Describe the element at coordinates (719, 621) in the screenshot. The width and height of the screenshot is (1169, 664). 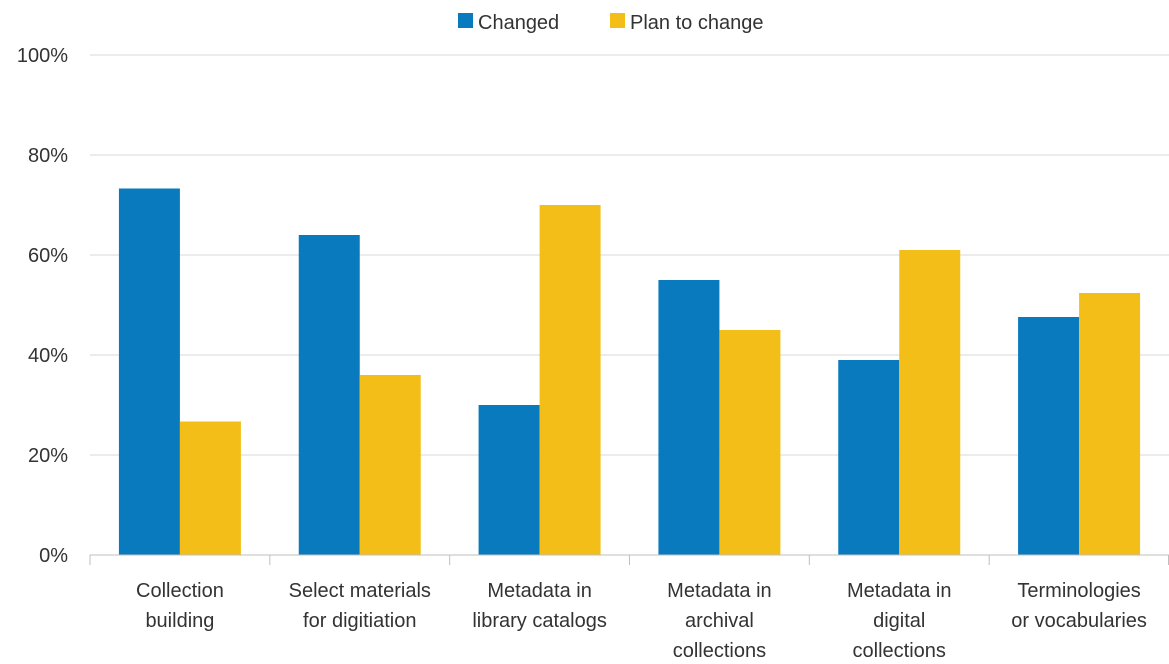
I see `x-category-label: Metadata in archival collections` at that location.